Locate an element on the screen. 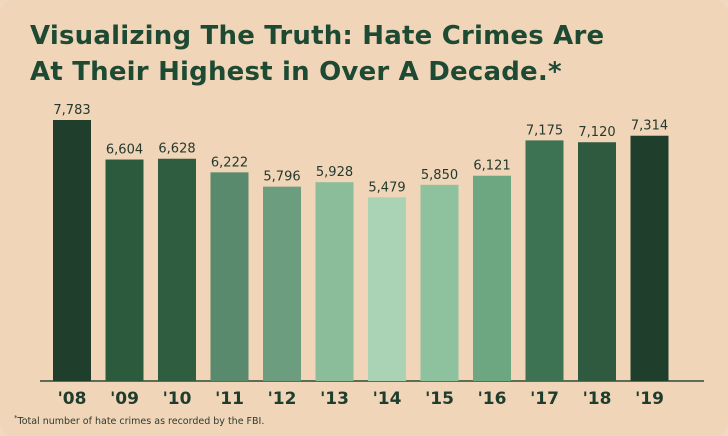  x-tick-label: '19 is located at coordinates (649, 399).